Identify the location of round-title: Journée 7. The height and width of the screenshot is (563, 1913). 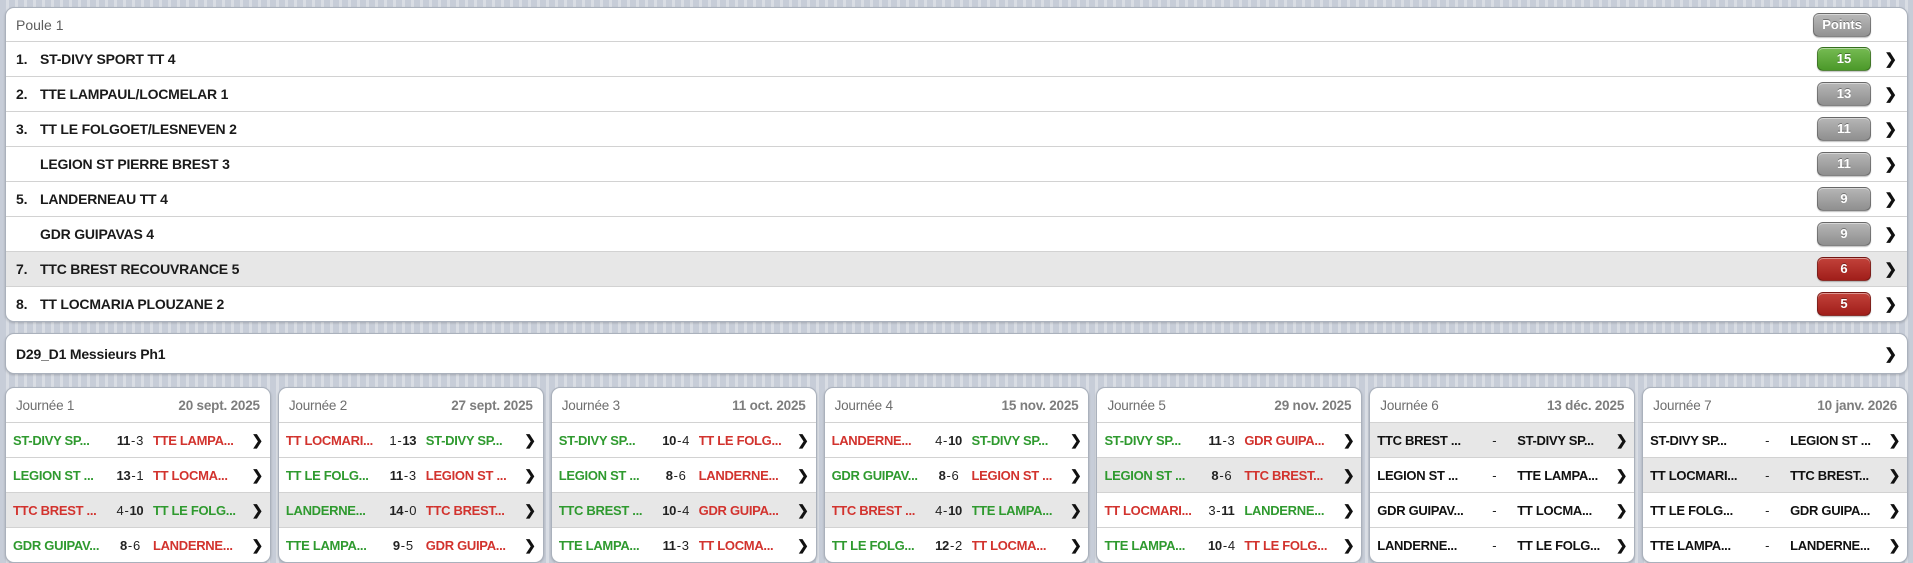
(1682, 405).